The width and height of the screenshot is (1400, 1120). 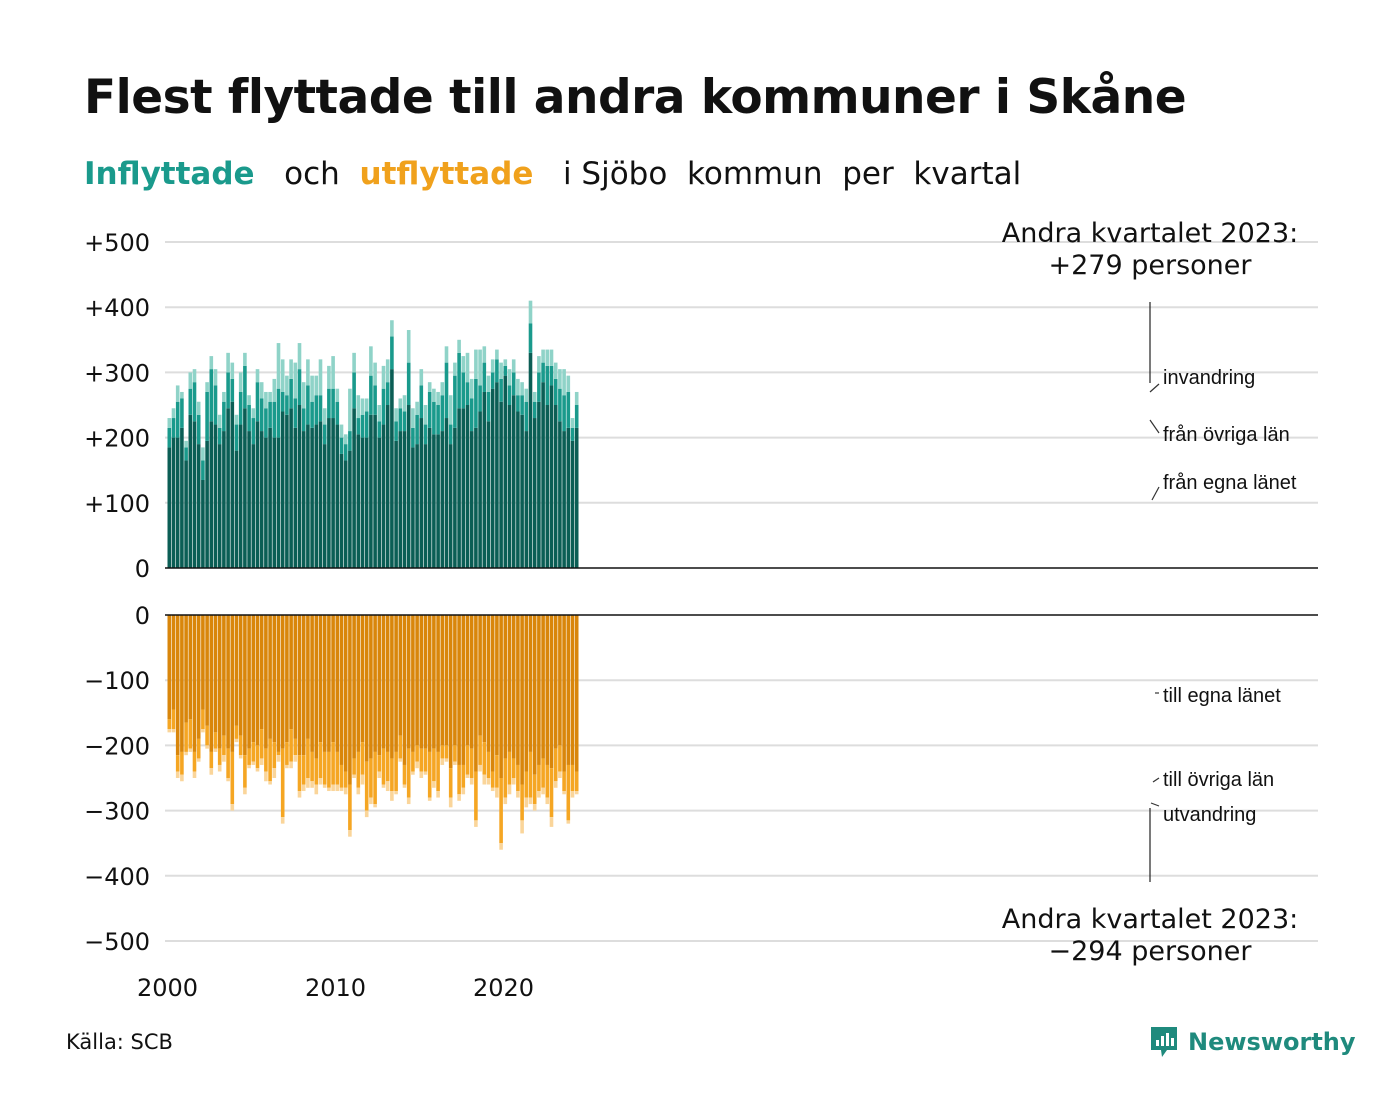 I want to click on bars, so click(x=373, y=575).